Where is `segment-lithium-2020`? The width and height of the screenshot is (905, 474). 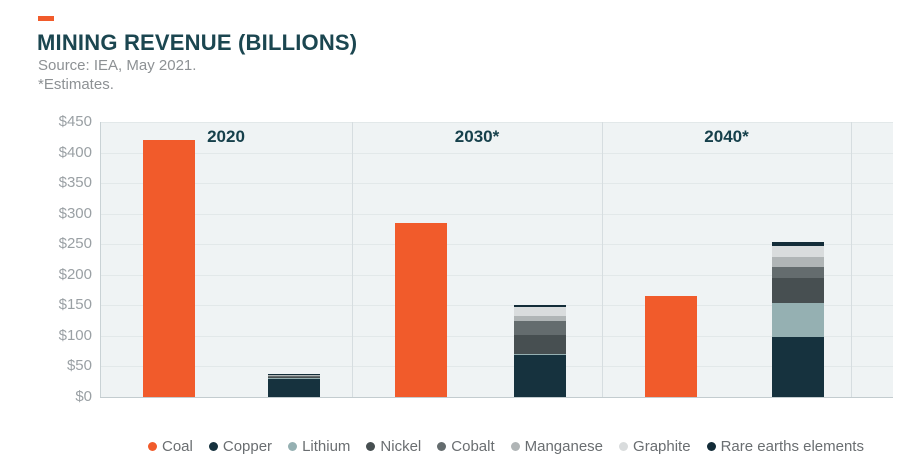 segment-lithium-2020 is located at coordinates (294, 378).